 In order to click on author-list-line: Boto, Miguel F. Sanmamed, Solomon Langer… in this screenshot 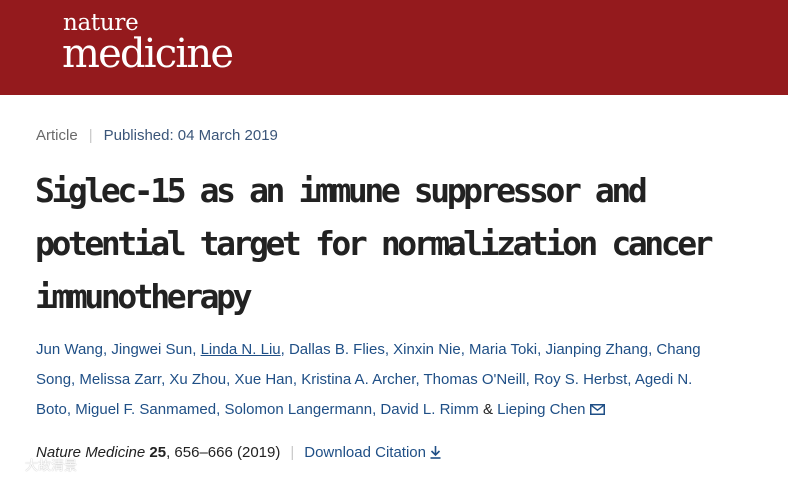, I will do `click(406, 410)`.